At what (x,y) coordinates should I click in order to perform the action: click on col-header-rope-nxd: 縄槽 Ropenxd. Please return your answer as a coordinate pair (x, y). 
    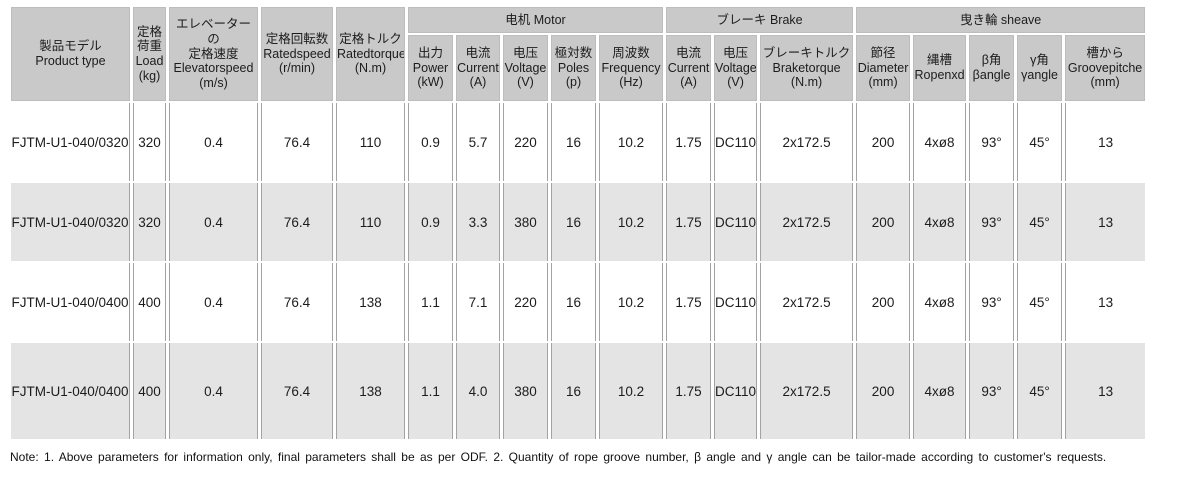
    Looking at the image, I should click on (940, 68).